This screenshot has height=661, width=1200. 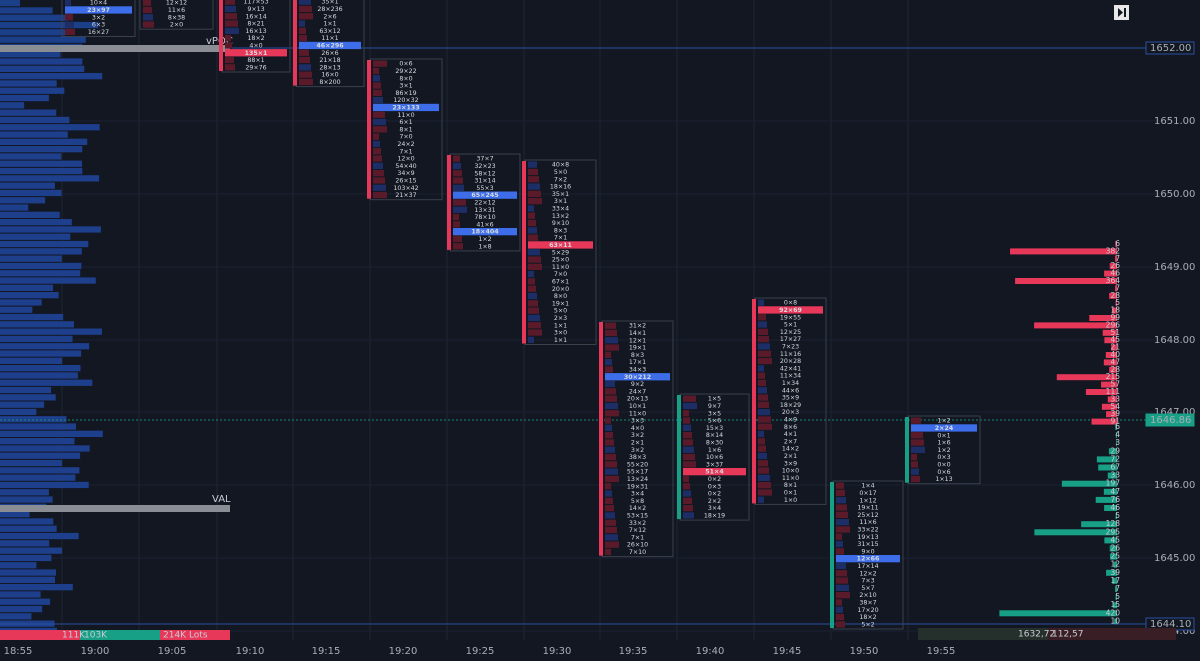 I want to click on button-icon, so click(x=1122, y=12).